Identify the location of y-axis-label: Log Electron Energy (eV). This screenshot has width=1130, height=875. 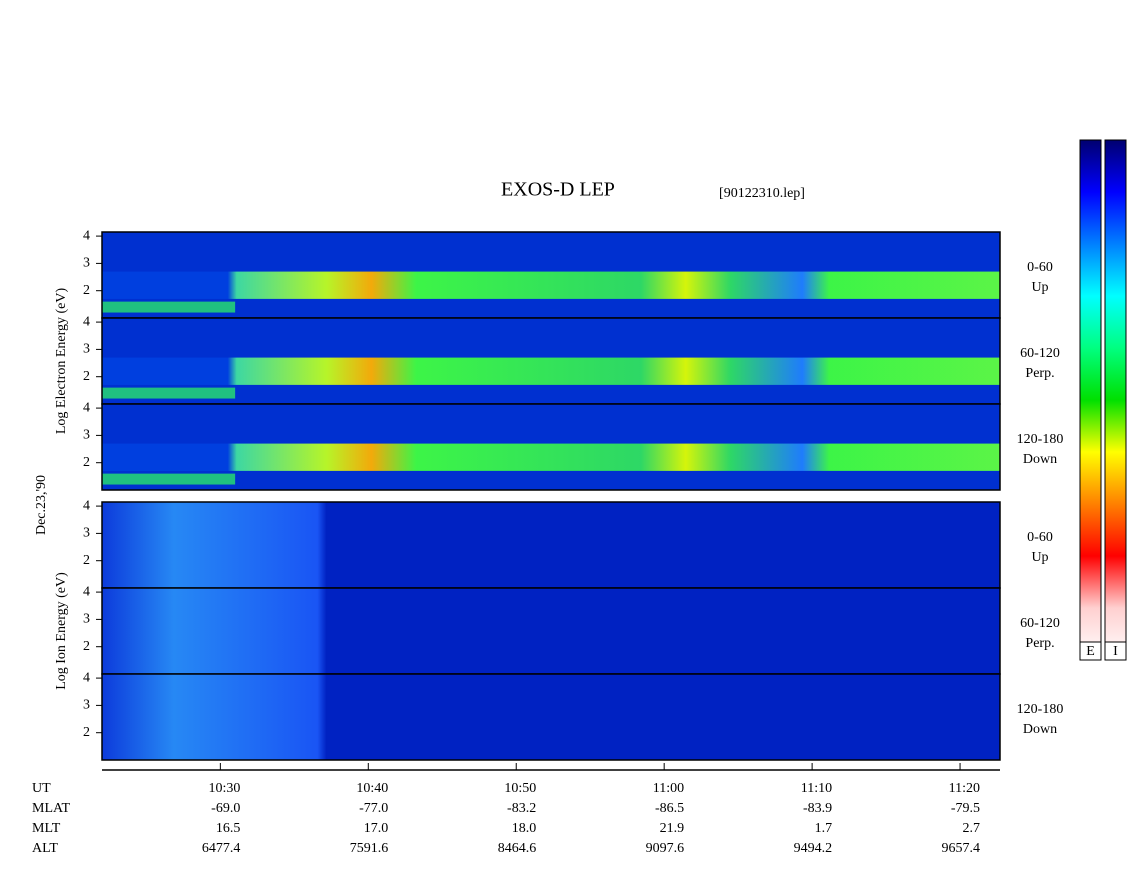
(61, 361).